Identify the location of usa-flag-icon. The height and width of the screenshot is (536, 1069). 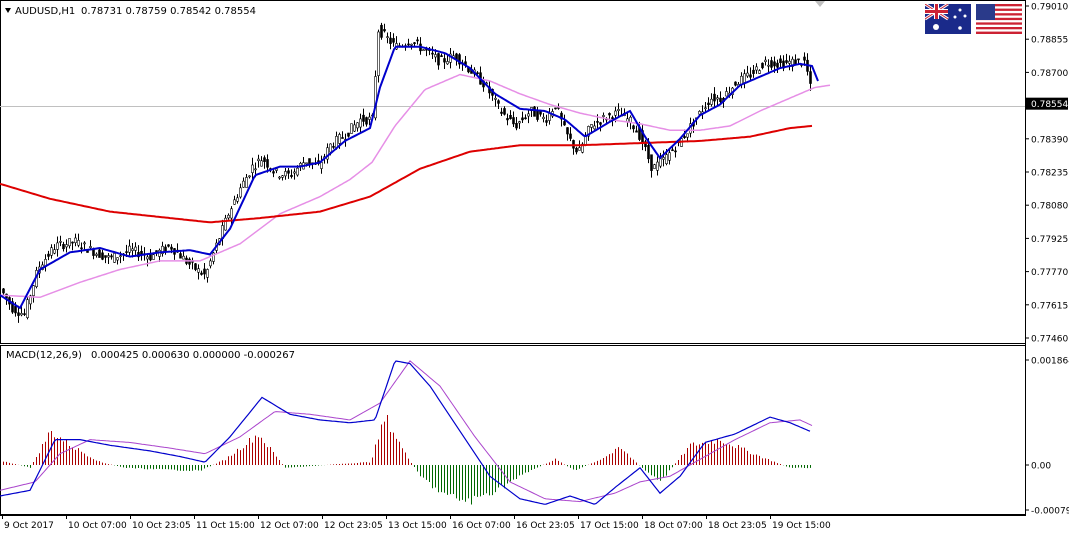
(999, 19).